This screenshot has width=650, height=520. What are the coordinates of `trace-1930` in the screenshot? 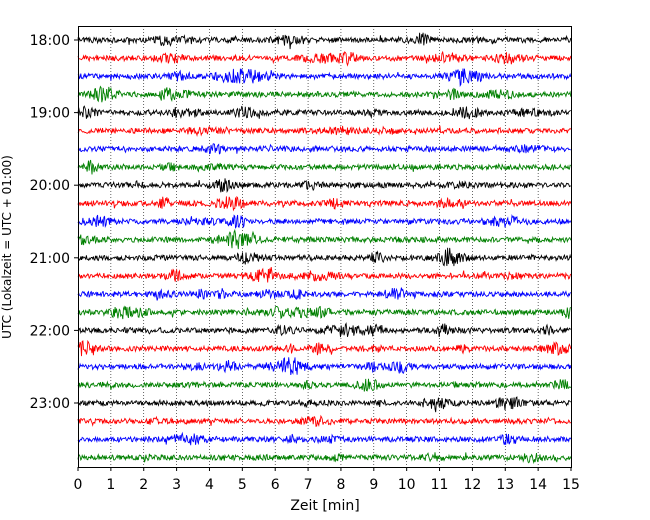 It's located at (324, 149).